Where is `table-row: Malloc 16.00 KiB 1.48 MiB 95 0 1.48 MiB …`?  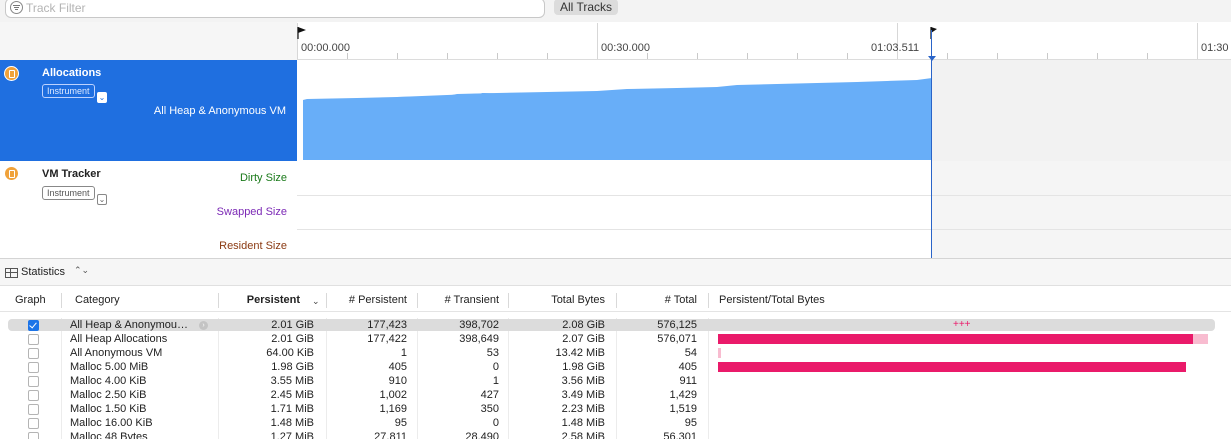 table-row: Malloc 16.00 KiB 1.48 MiB 95 0 1.48 MiB … is located at coordinates (615, 423).